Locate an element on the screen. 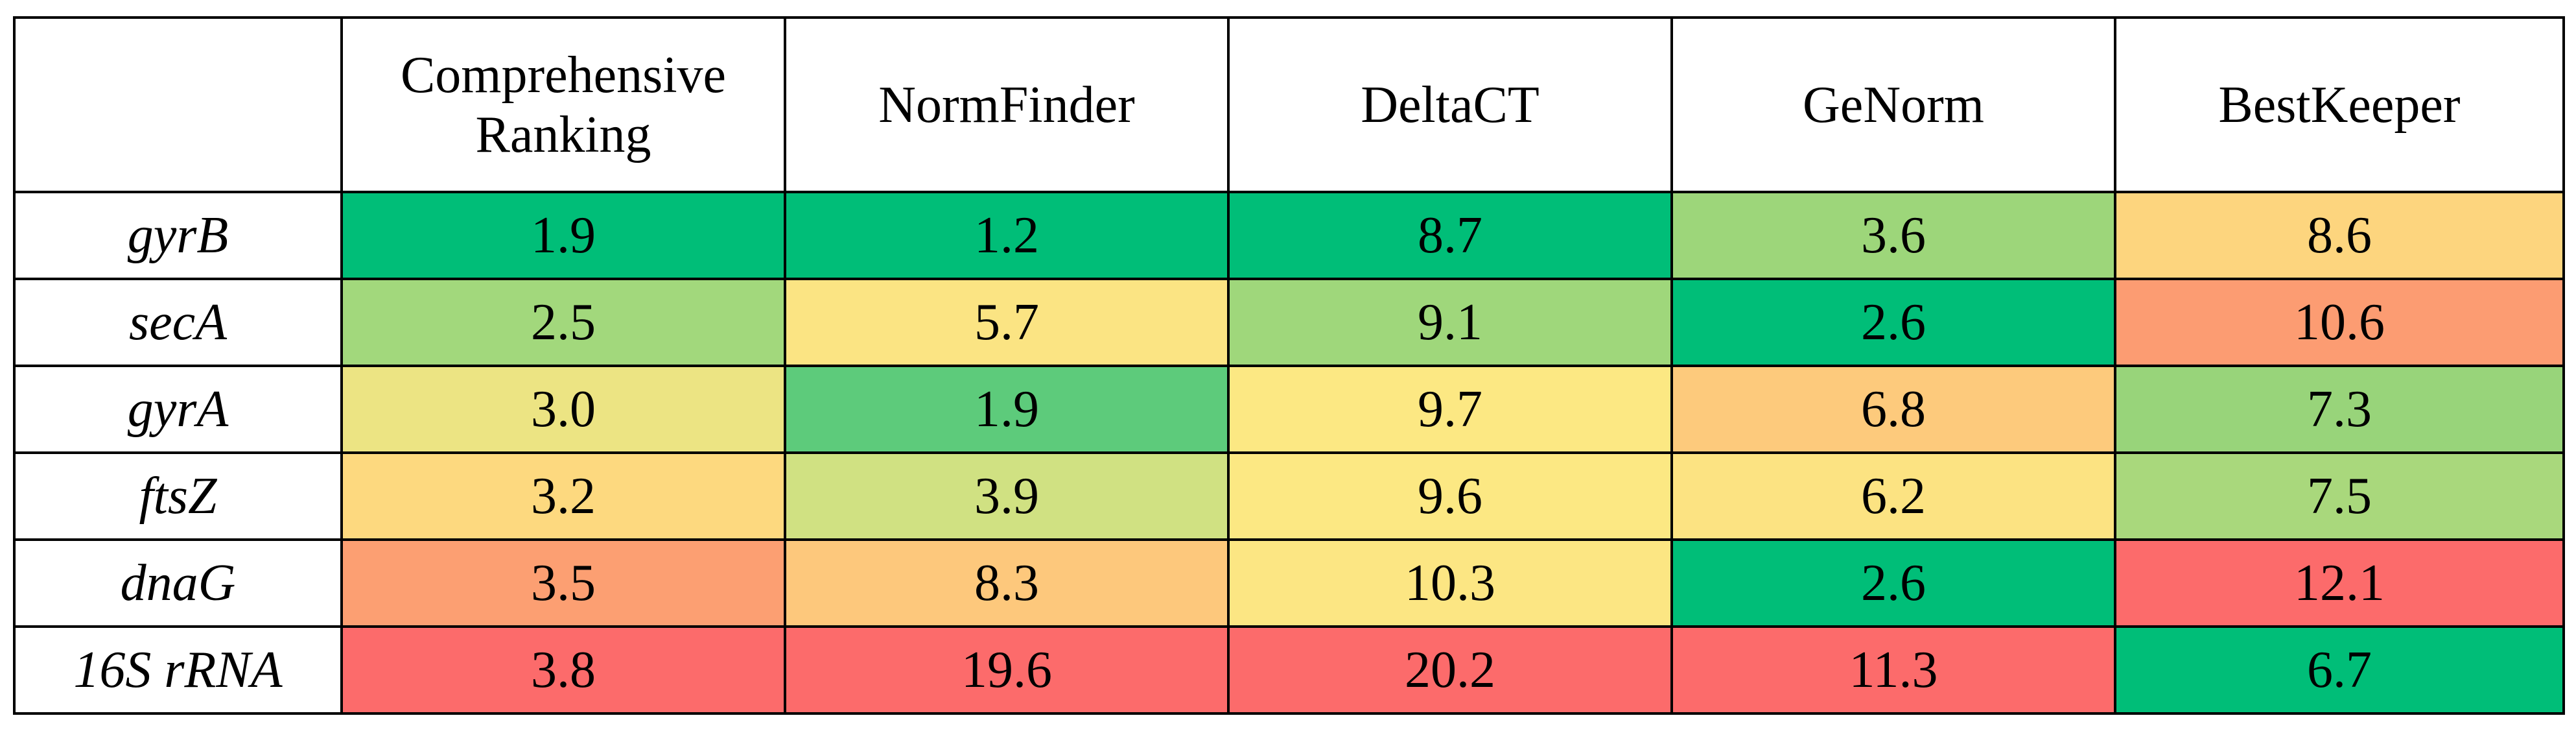  row-label: gyrA is located at coordinates (178, 409).